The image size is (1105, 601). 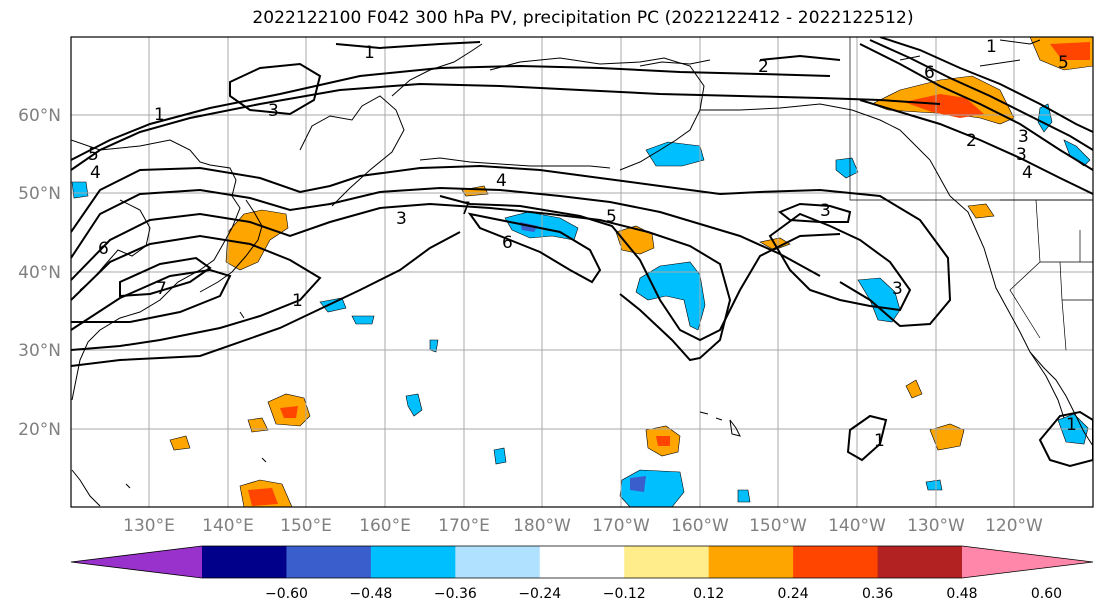 What do you see at coordinates (149, 526) in the screenshot?
I see `lon-label: 130°E` at bounding box center [149, 526].